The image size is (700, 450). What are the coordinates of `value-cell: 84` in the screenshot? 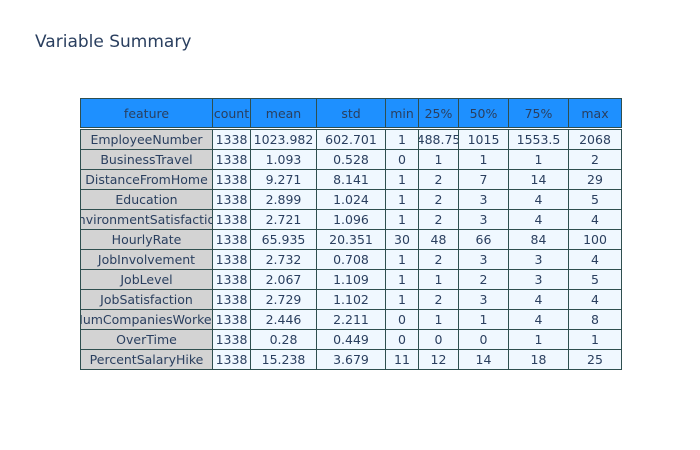 It's located at (538, 239).